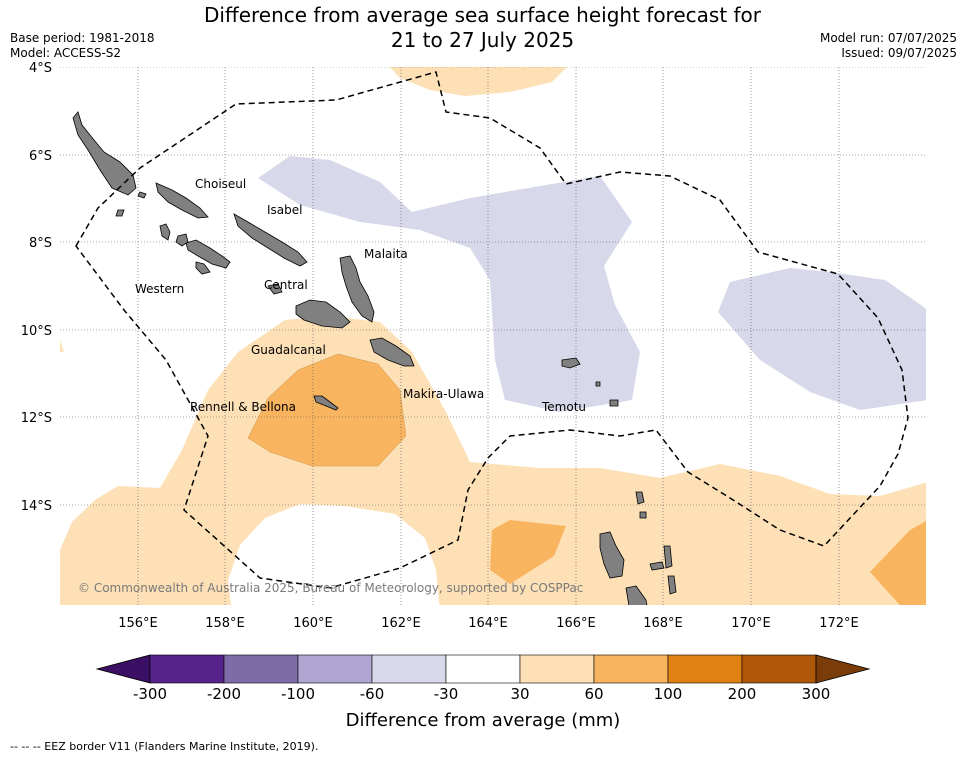 Image resolution: width=965 pixels, height=758 pixels. What do you see at coordinates (123, 669) in the screenshot?
I see `colorbar-extend-low` at bounding box center [123, 669].